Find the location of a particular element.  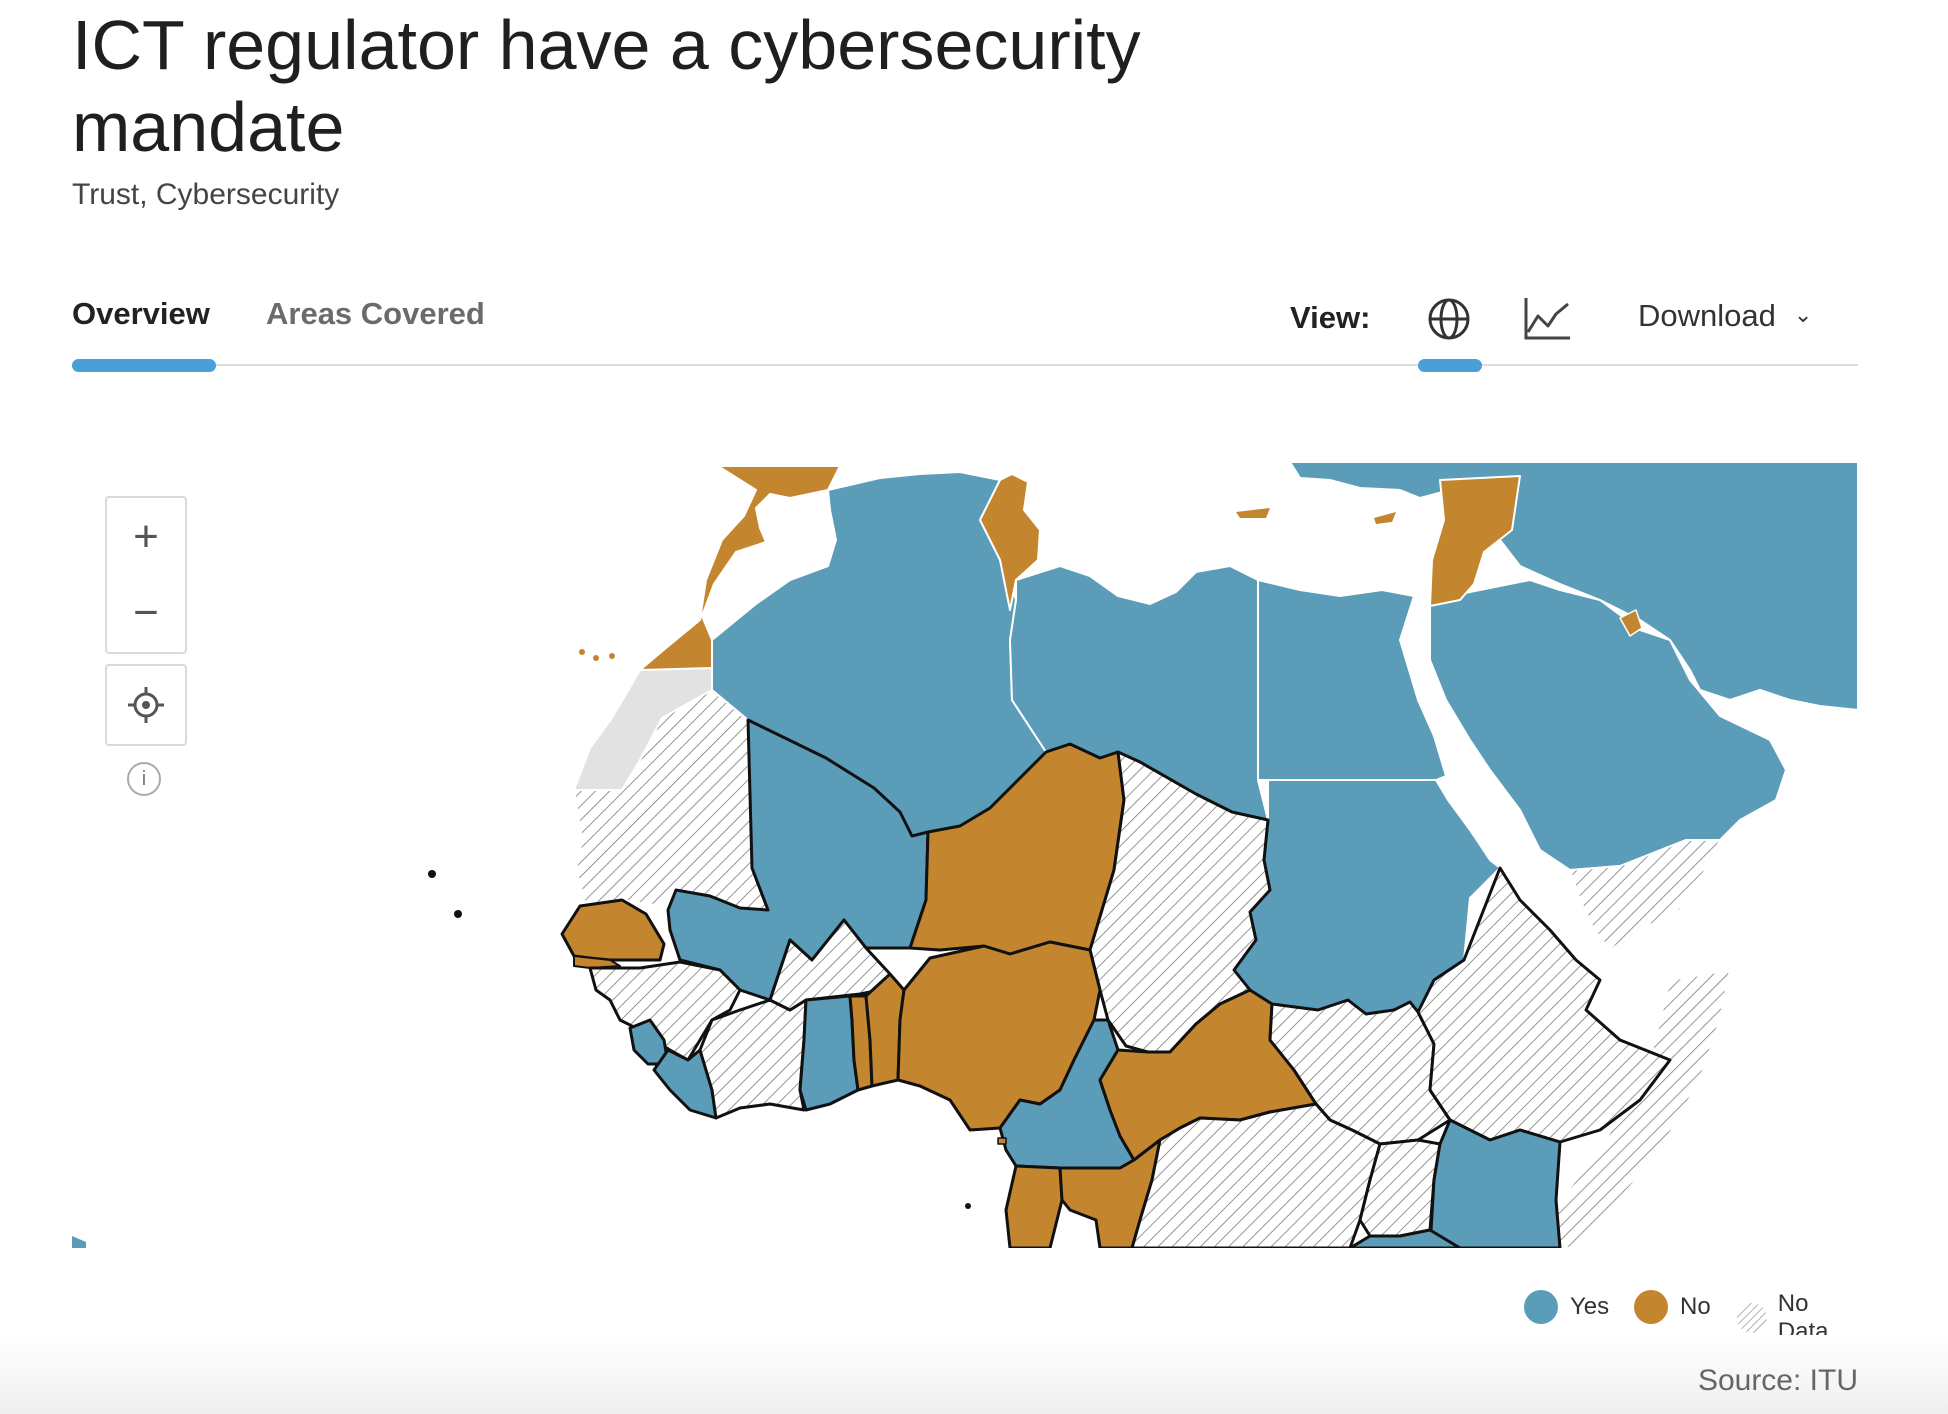

region-guinea is located at coordinates (665, 1011).